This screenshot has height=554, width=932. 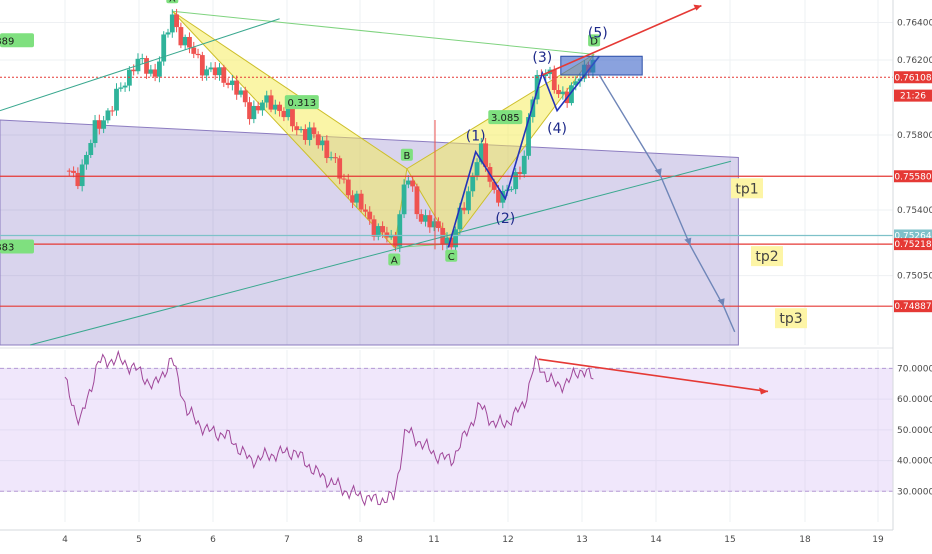 I want to click on price-tag-label: 0.75218, so click(x=912, y=245).